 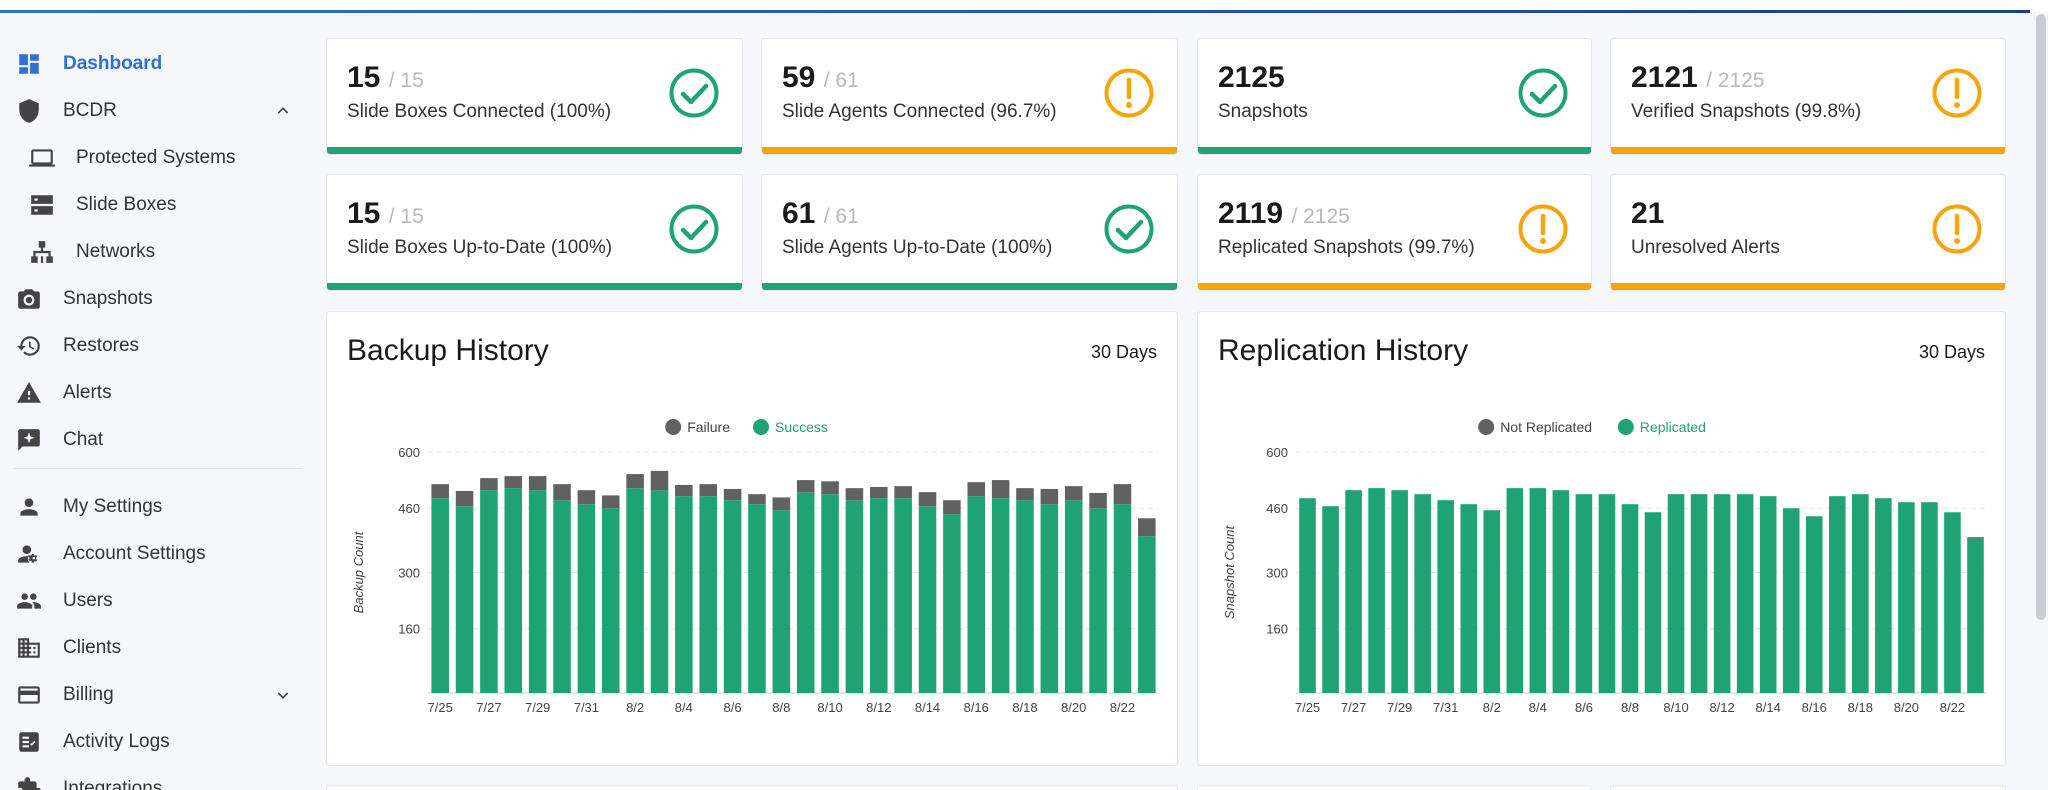 I want to click on stat-card-slide-agents-connected: 59 / 61 Slide Agents Connected (96.7%), so click(x=969, y=96).